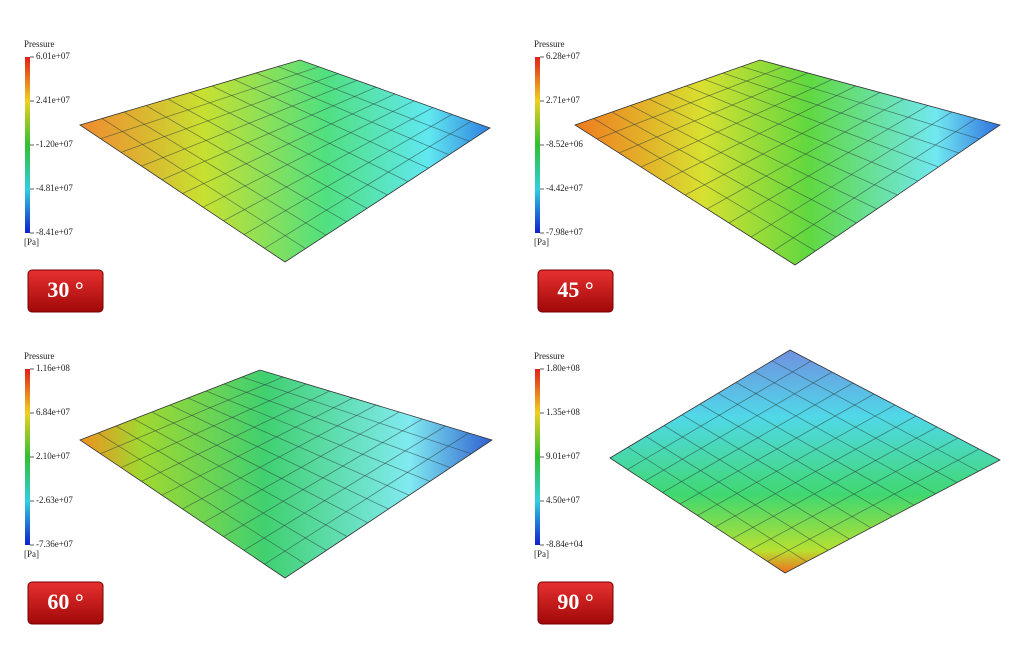 The image size is (1020, 664). I want to click on legend-tick-label: 9.01e+07, so click(563, 456).